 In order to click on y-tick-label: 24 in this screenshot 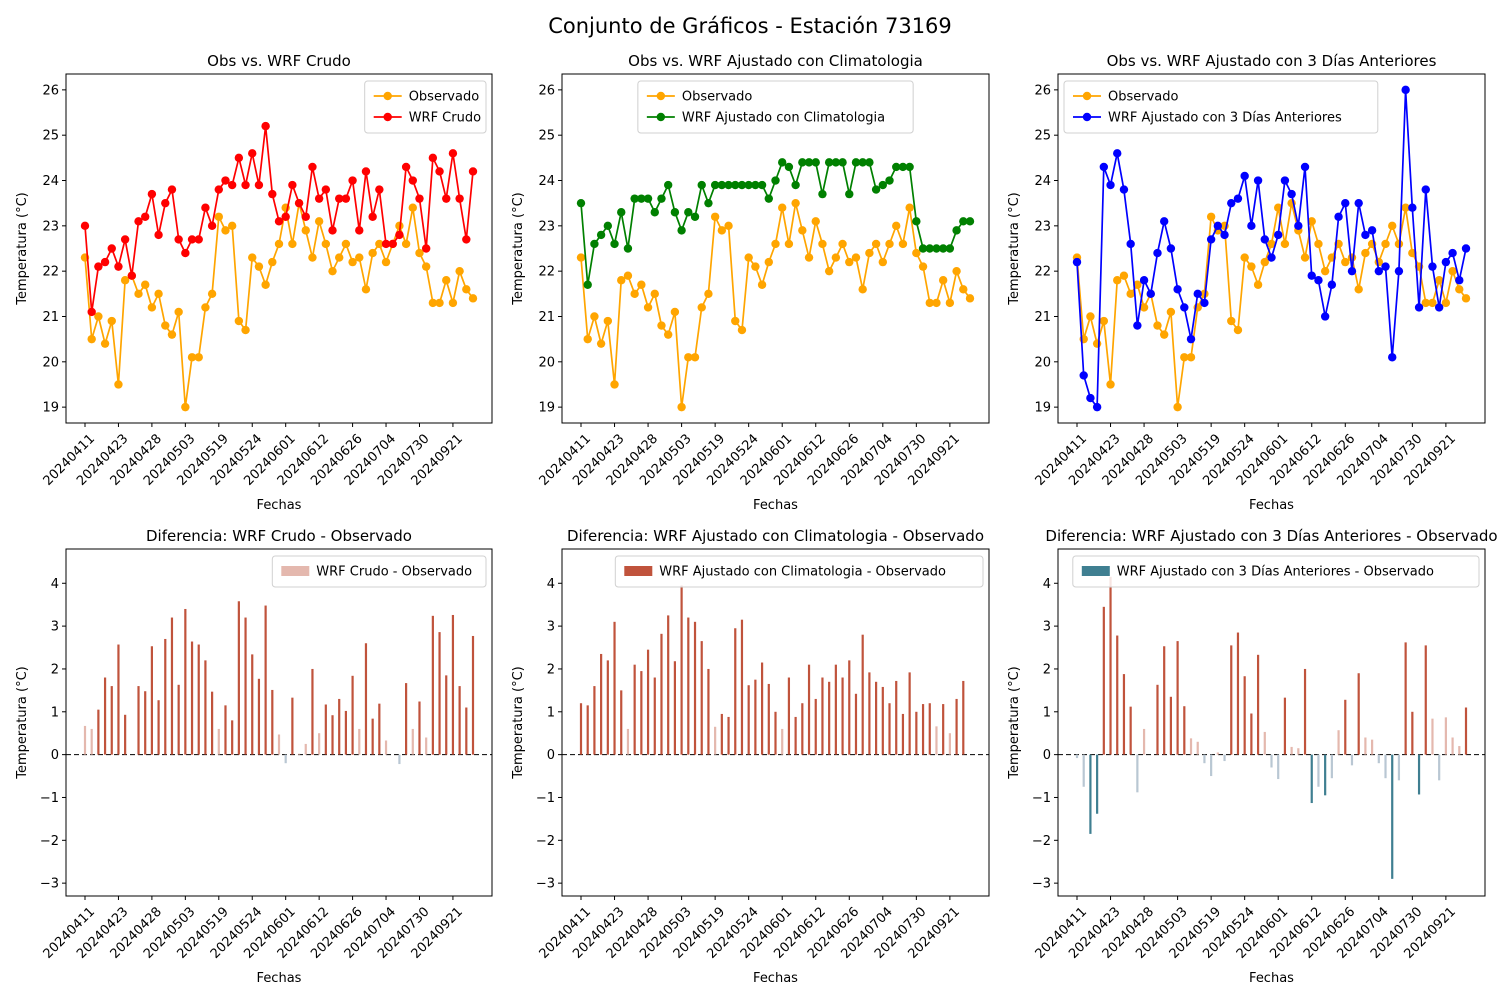, I will do `click(1042, 181)`.